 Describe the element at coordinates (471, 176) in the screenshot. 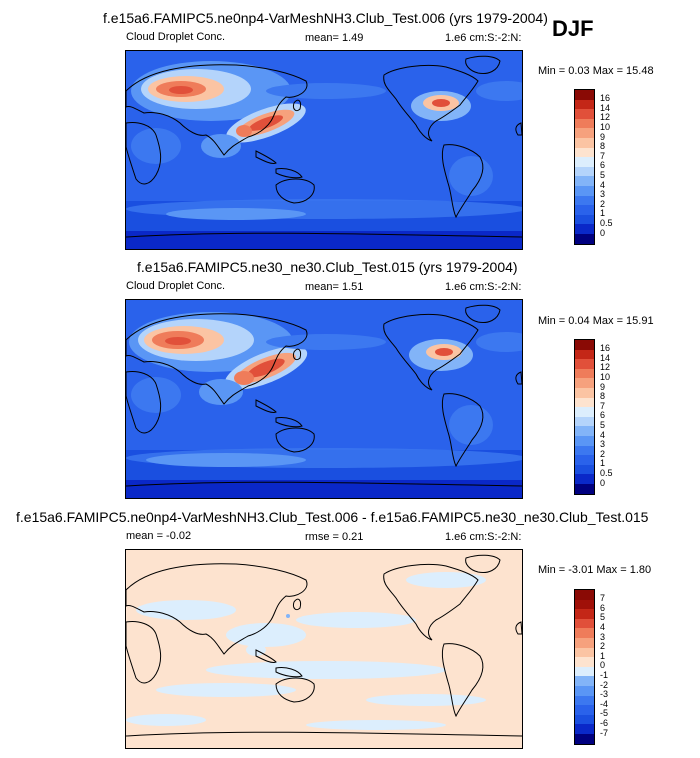

I see `field-samerica` at that location.